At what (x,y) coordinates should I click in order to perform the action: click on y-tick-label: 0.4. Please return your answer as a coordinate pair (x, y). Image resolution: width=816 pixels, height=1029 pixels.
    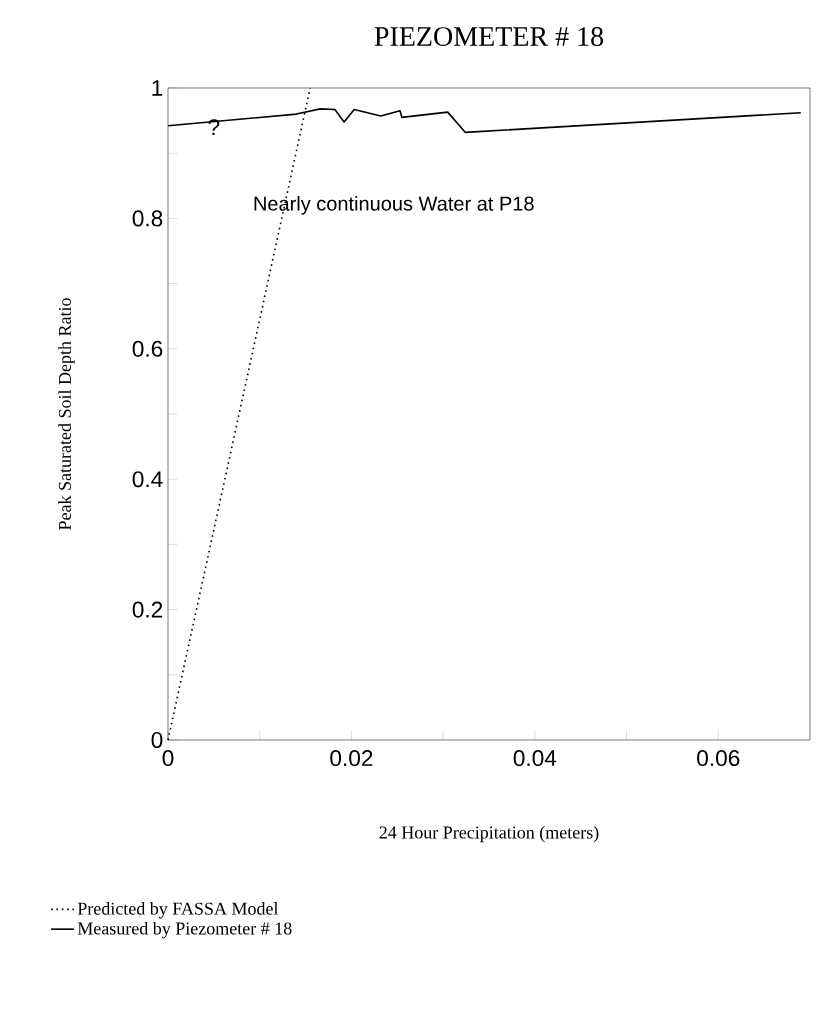
    Looking at the image, I should click on (147, 479).